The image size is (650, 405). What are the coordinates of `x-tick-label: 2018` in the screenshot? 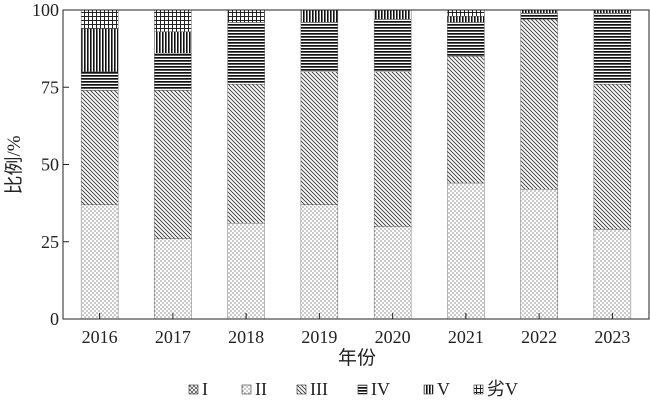 It's located at (246, 337).